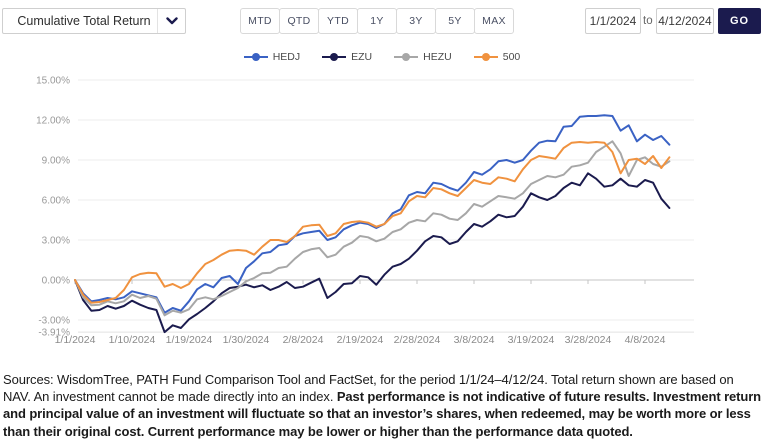 This screenshot has height=440, width=764. What do you see at coordinates (53, 81) in the screenshot?
I see `y-axis-label: 15.00%` at bounding box center [53, 81].